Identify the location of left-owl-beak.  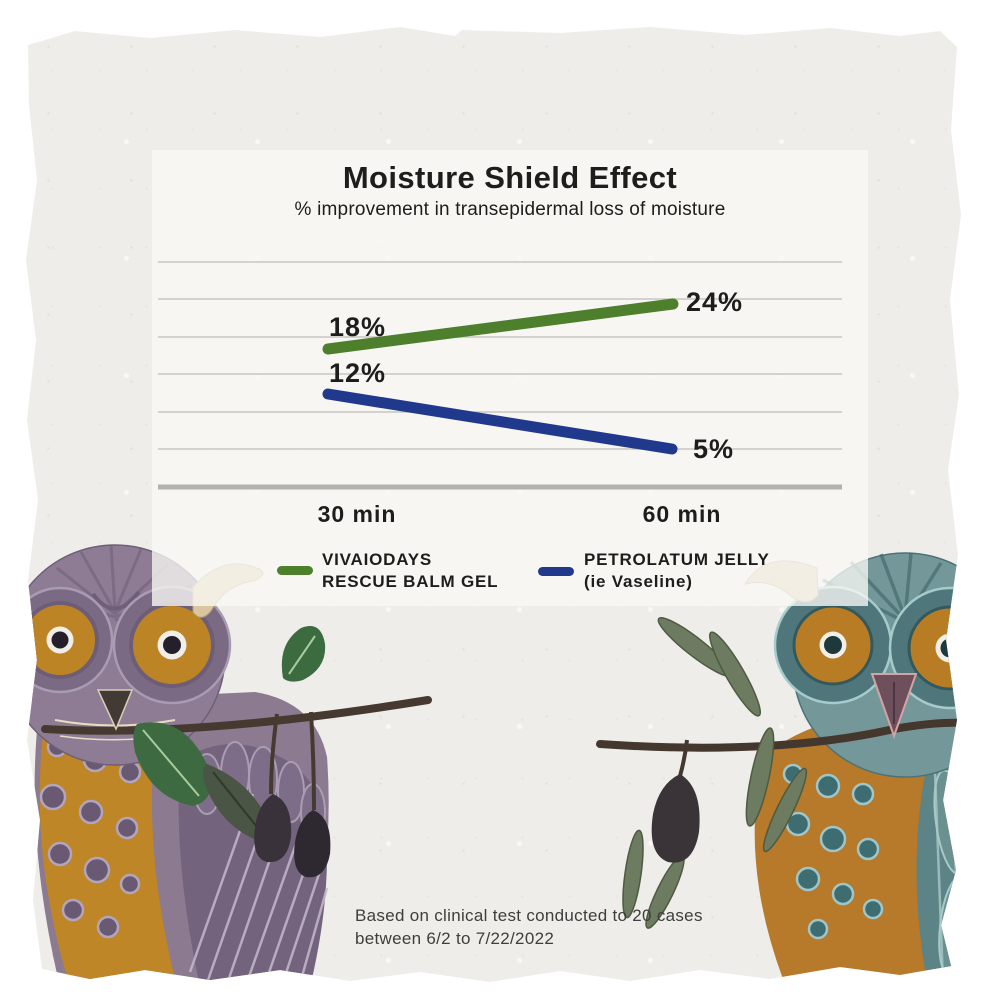
(115, 710).